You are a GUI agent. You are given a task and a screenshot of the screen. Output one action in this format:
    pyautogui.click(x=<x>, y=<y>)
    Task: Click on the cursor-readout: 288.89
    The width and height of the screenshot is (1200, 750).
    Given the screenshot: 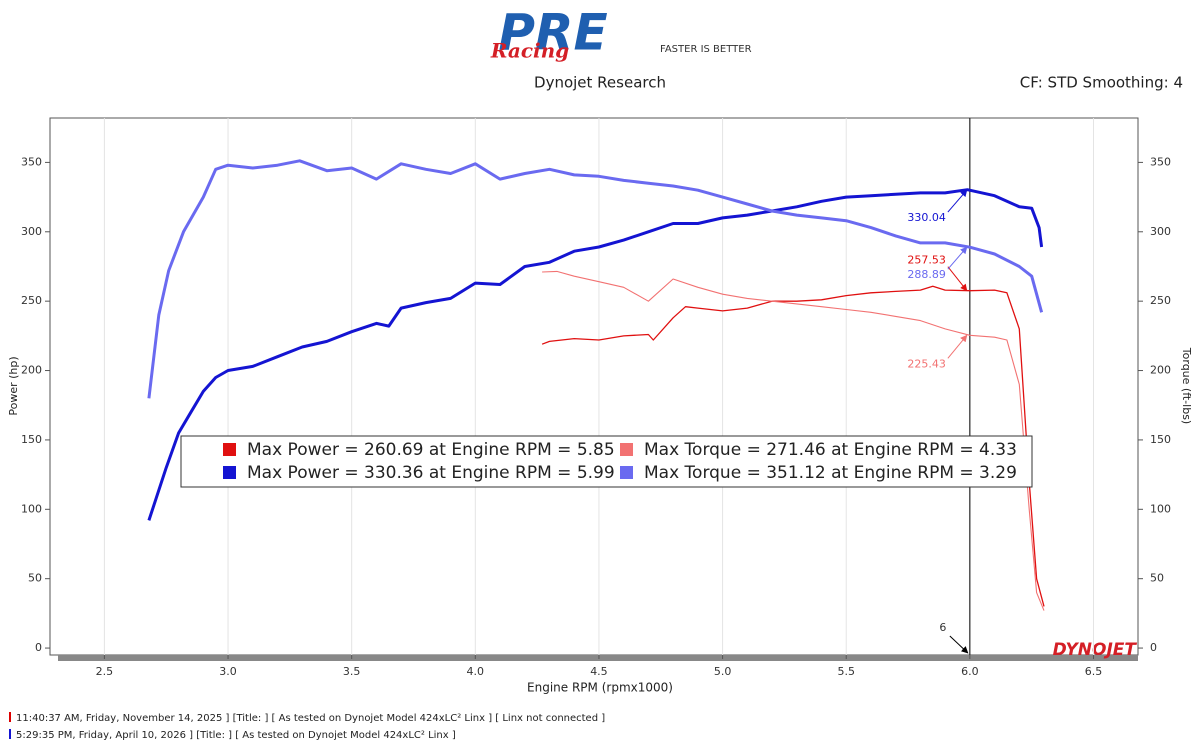 What is the action you would take?
    pyautogui.click(x=926, y=274)
    